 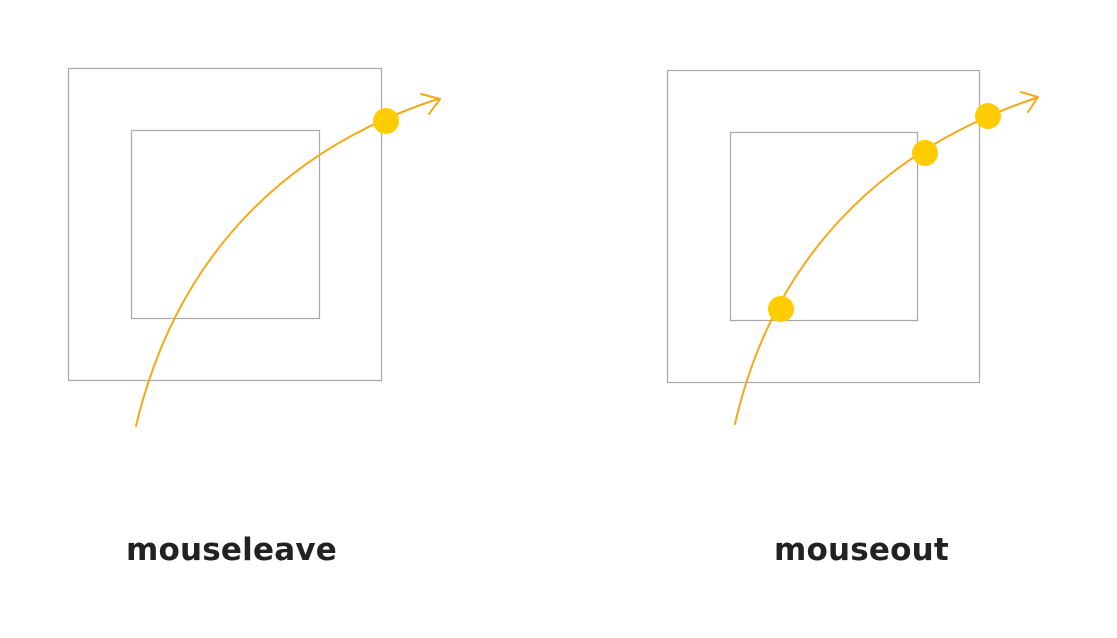 What do you see at coordinates (861, 550) in the screenshot?
I see `mouseout-caption: mouseout` at bounding box center [861, 550].